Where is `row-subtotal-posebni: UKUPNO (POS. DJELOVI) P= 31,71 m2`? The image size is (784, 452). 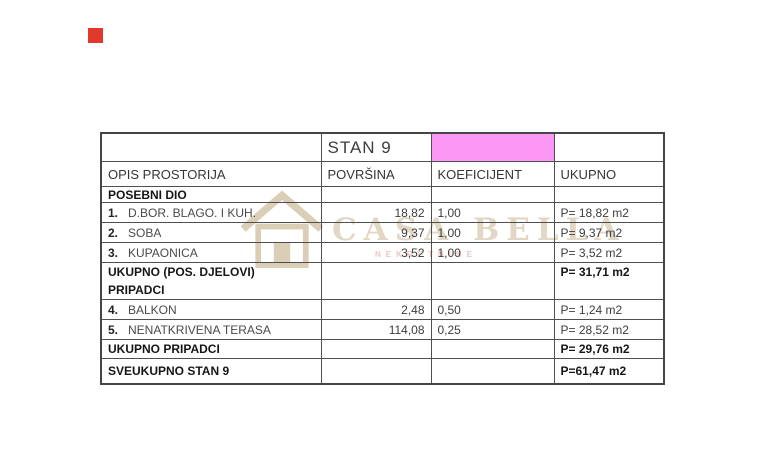
row-subtotal-posebni: UKUPNO (POS. DJELOVI) P= 31,71 m2 is located at coordinates (382, 271).